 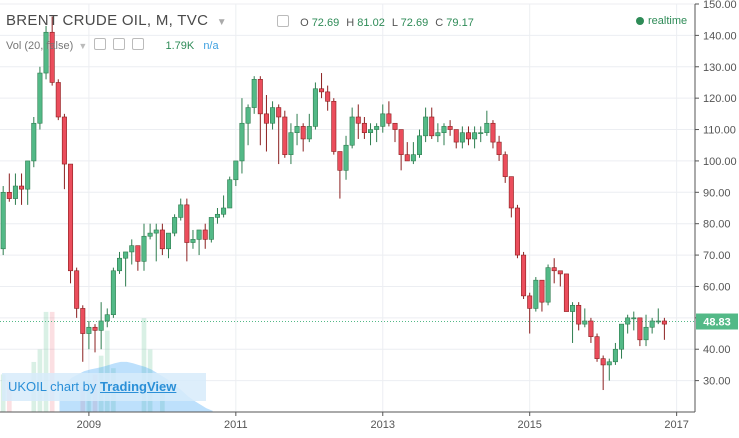 What do you see at coordinates (717, 256) in the screenshot?
I see `y-tick-label: 70.00` at bounding box center [717, 256].